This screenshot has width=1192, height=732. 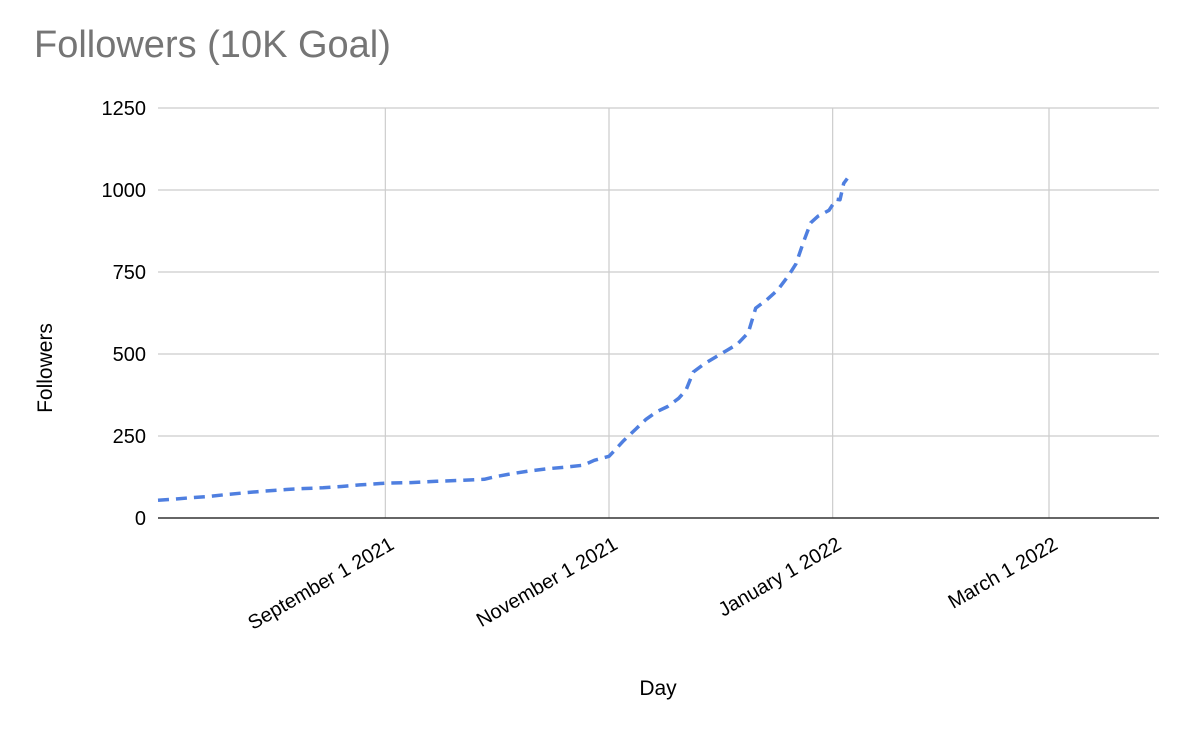 What do you see at coordinates (129, 273) in the screenshot?
I see `y-tick-label: 750` at bounding box center [129, 273].